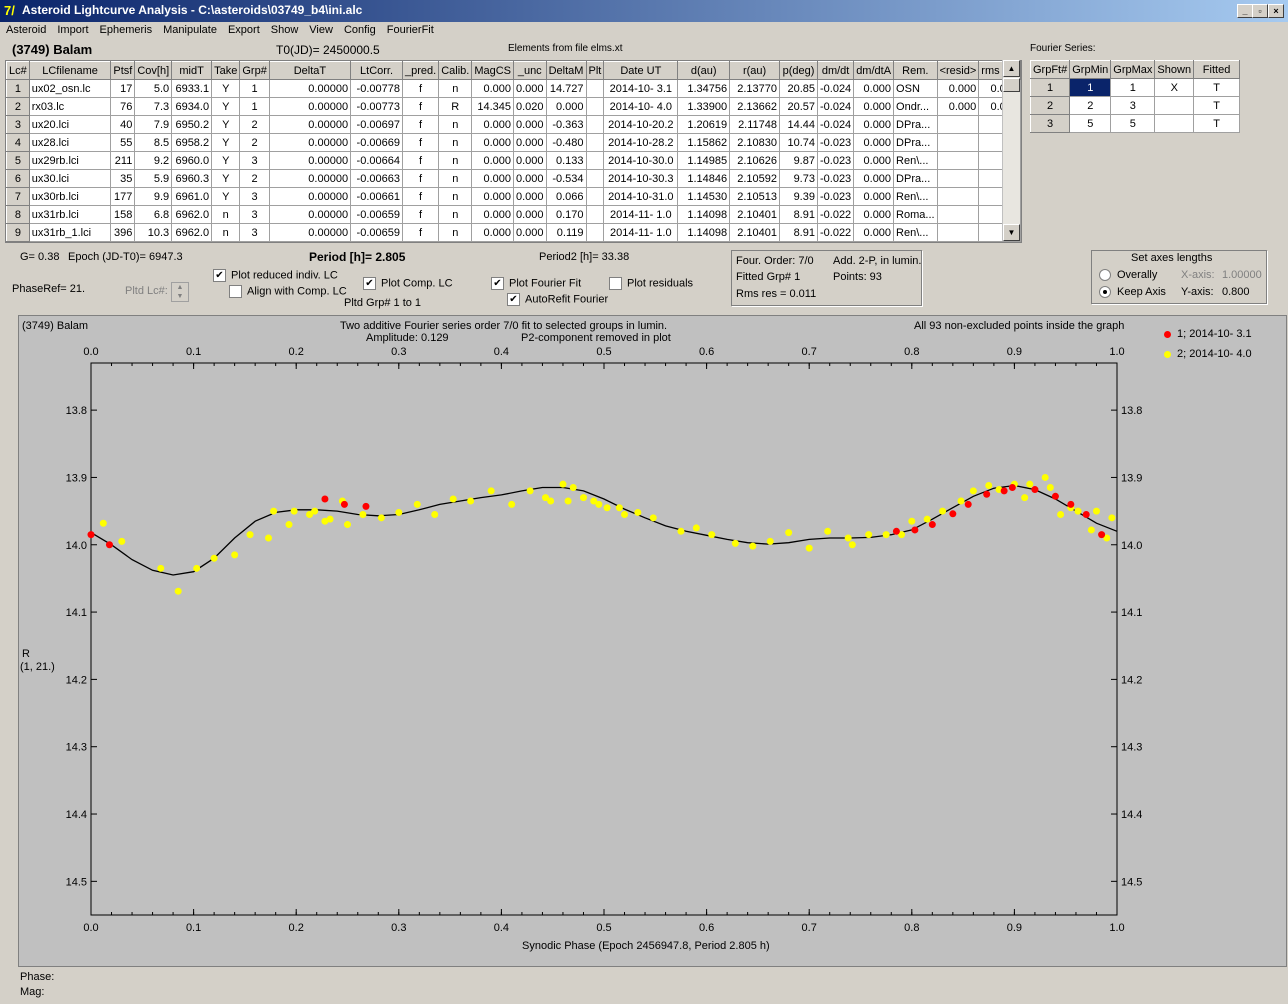  Describe the element at coordinates (1050, 105) in the screenshot. I see `row-header: 2` at that location.